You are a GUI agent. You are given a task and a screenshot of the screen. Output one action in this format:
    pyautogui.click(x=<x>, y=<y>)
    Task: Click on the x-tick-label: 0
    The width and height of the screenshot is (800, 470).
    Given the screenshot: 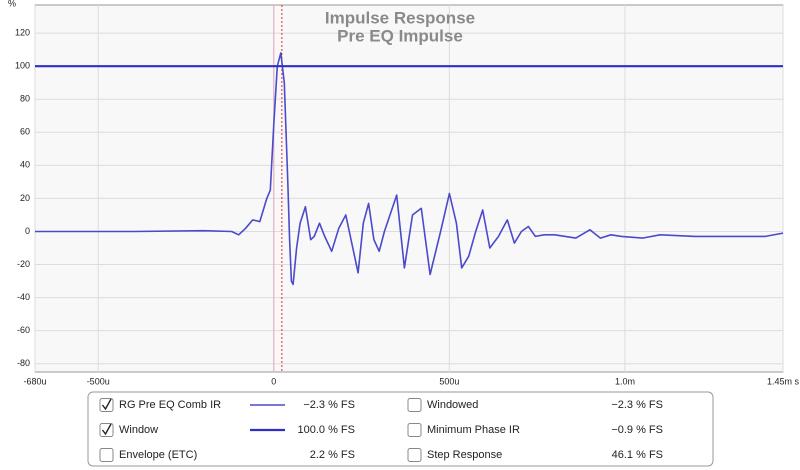 What is the action you would take?
    pyautogui.click(x=273, y=381)
    